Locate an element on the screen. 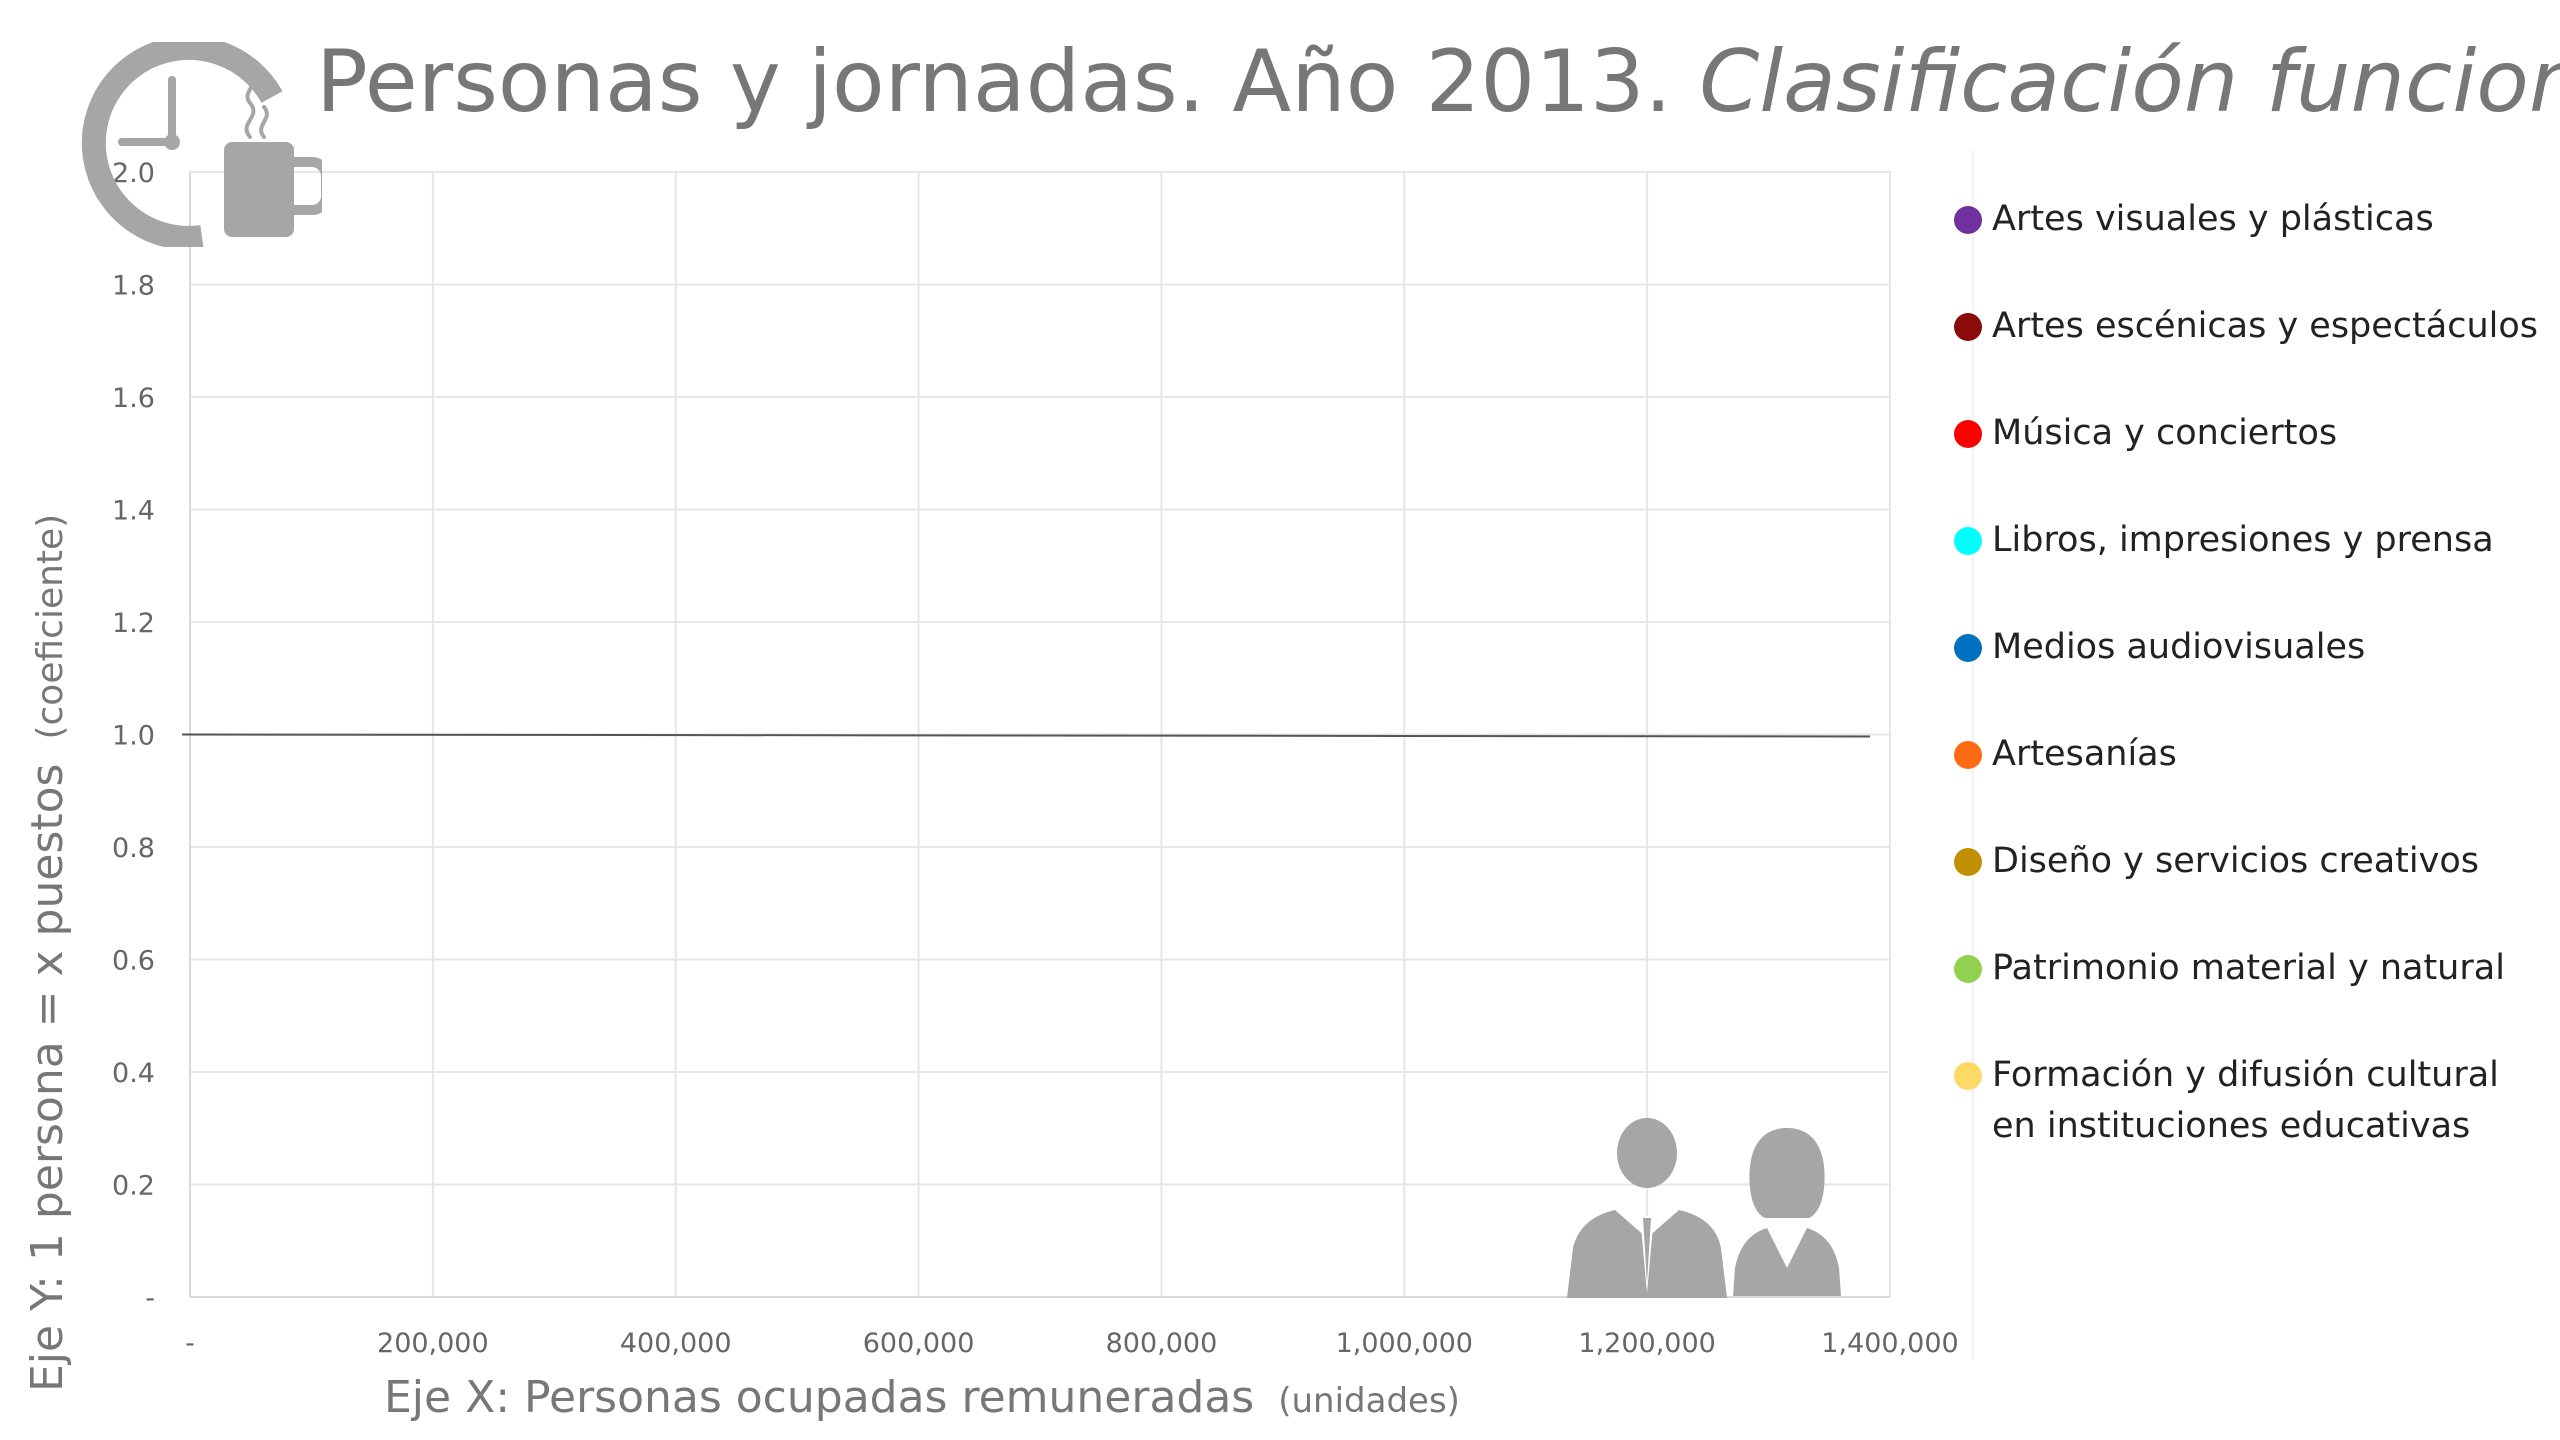 The width and height of the screenshot is (2560, 1440). y-tick-label: 0.2 is located at coordinates (133, 1186).